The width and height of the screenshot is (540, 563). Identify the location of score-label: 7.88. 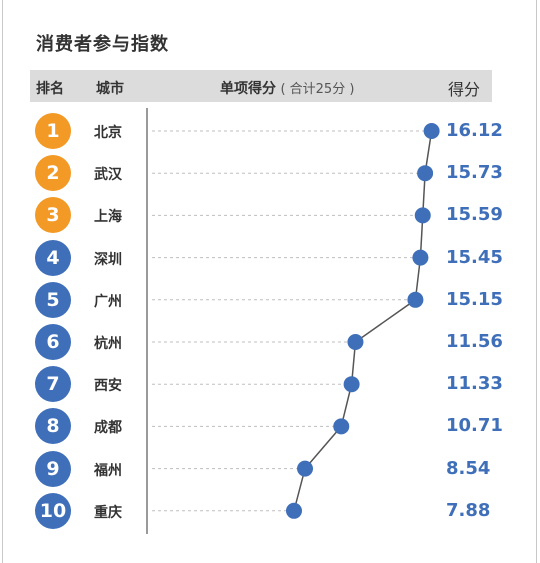
(468, 510).